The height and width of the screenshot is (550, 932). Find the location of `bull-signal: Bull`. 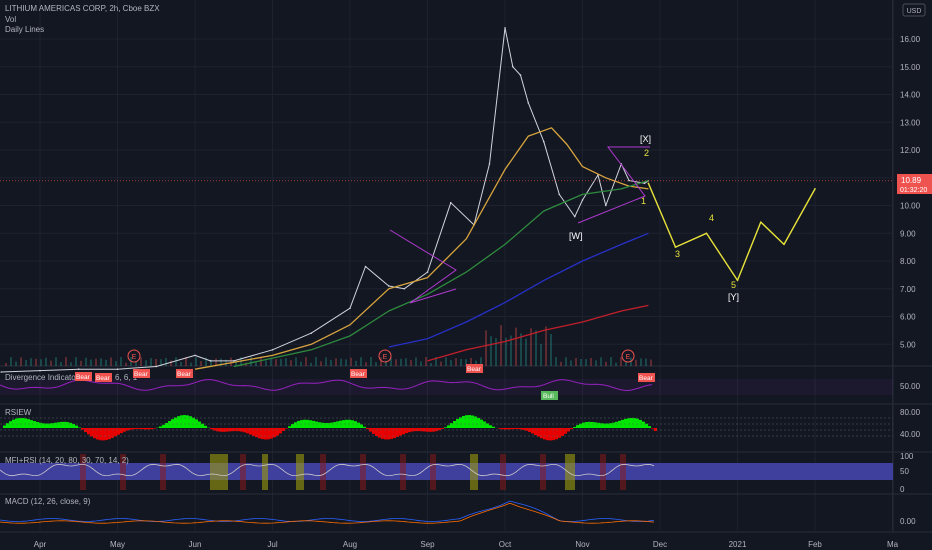

bull-signal: Bull is located at coordinates (549, 395).